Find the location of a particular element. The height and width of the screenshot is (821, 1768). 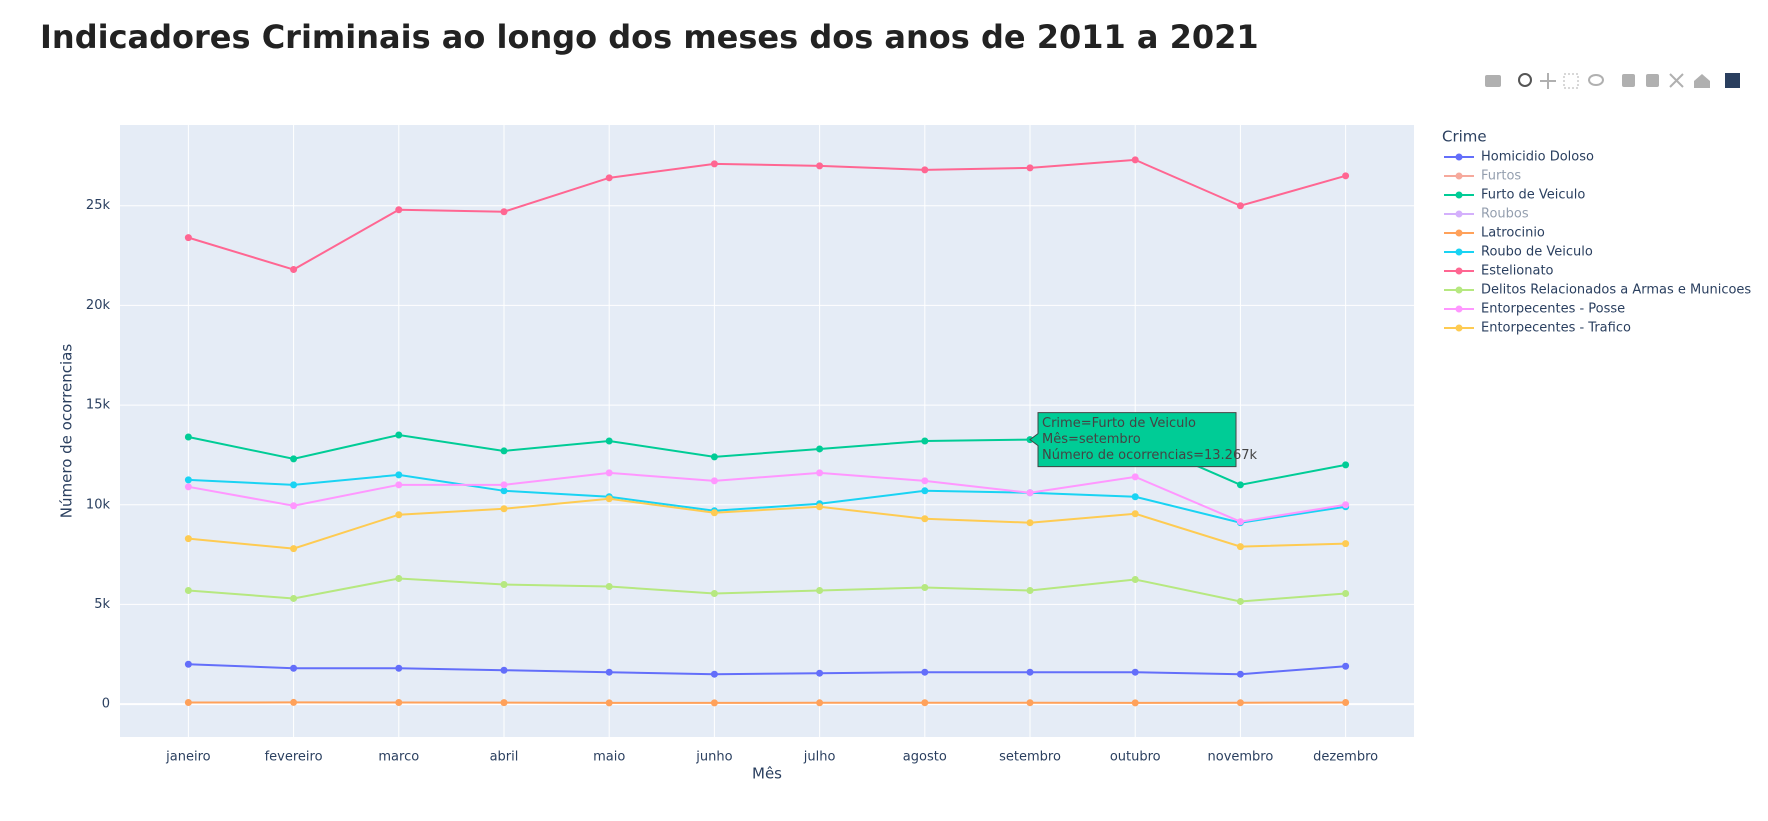

legend-item: Roubo de Veiculo is located at coordinates (1518, 252).